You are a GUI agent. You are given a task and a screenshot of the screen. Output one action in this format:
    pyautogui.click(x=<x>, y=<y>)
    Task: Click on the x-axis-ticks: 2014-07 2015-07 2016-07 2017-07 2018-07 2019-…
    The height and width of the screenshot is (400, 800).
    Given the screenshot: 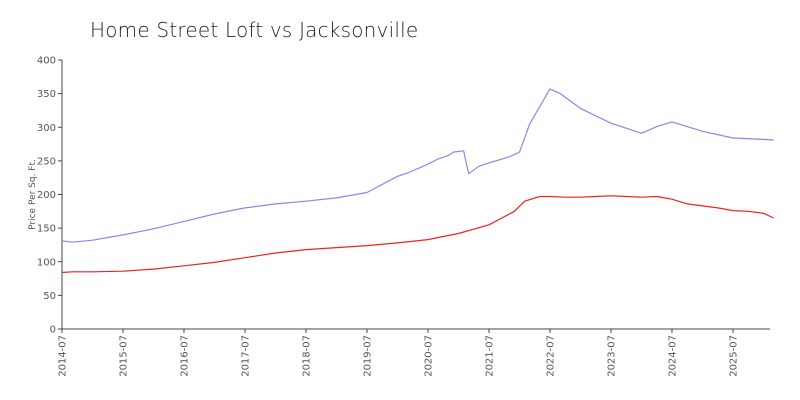 What is the action you would take?
    pyautogui.click(x=399, y=353)
    